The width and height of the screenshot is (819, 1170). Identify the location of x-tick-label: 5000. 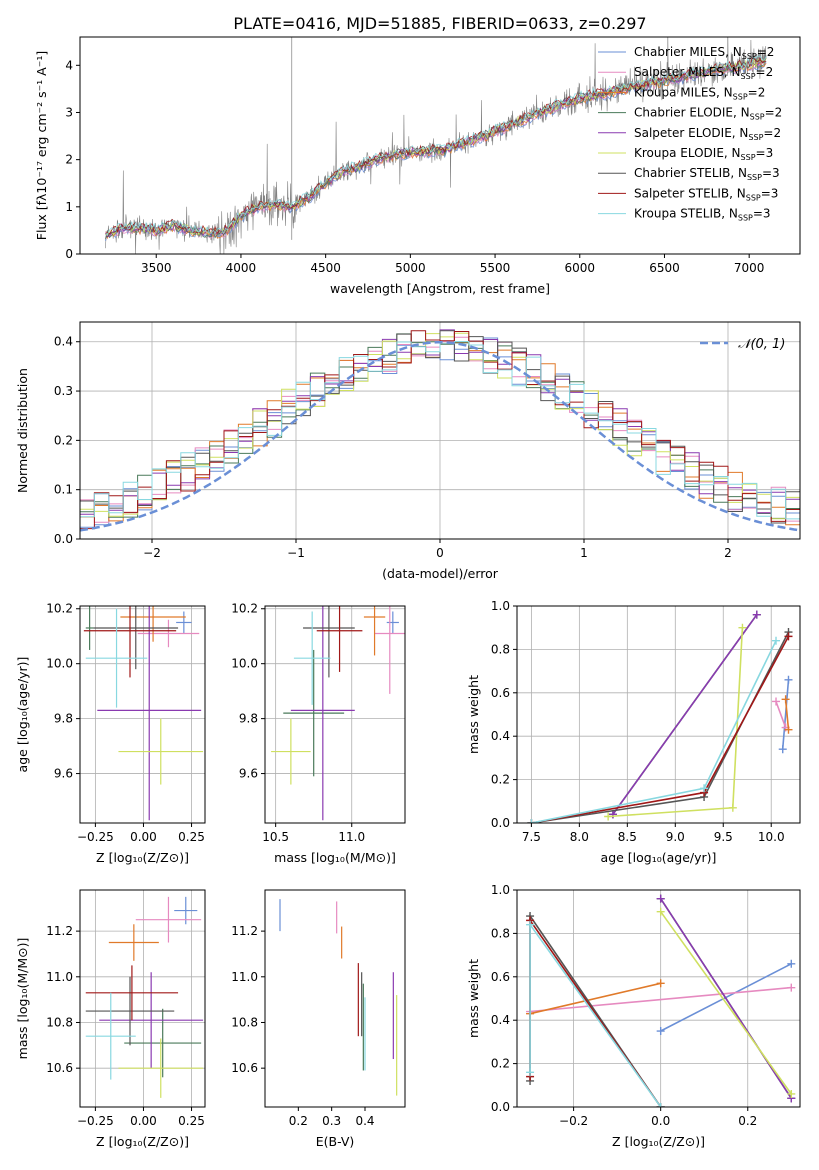
(410, 268).